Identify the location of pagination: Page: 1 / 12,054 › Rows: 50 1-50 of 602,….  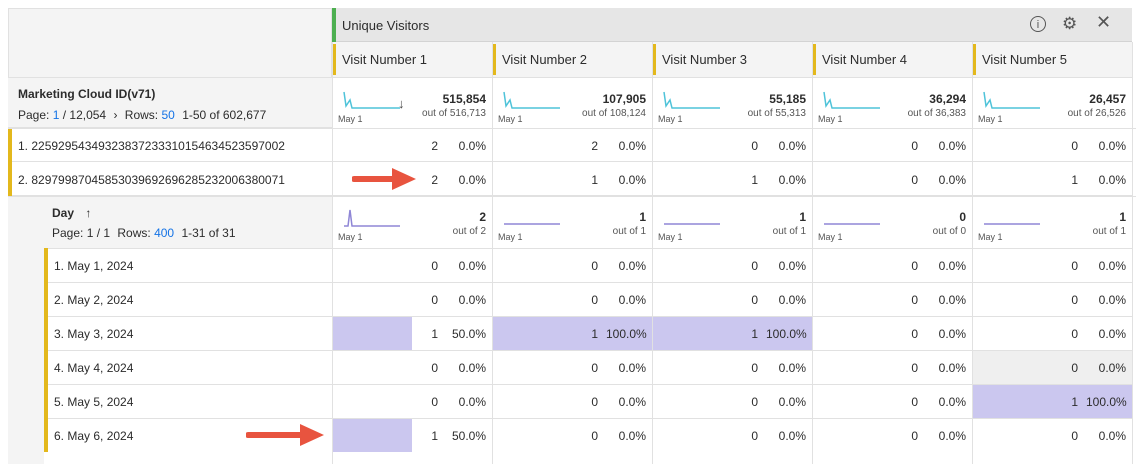
(142, 115).